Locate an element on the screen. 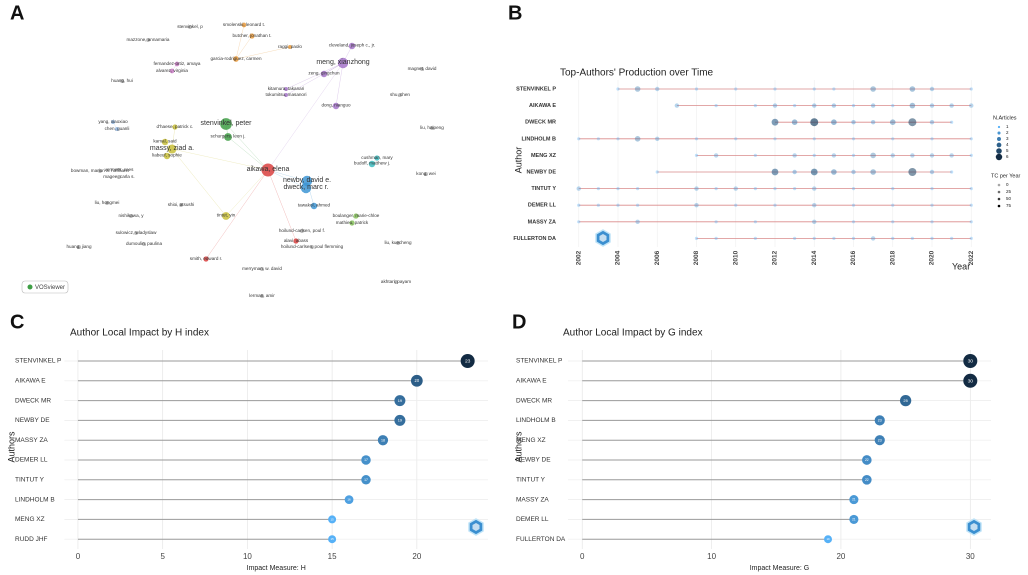 The height and width of the screenshot is (575, 1028). value-label: 23 is located at coordinates (880, 421).